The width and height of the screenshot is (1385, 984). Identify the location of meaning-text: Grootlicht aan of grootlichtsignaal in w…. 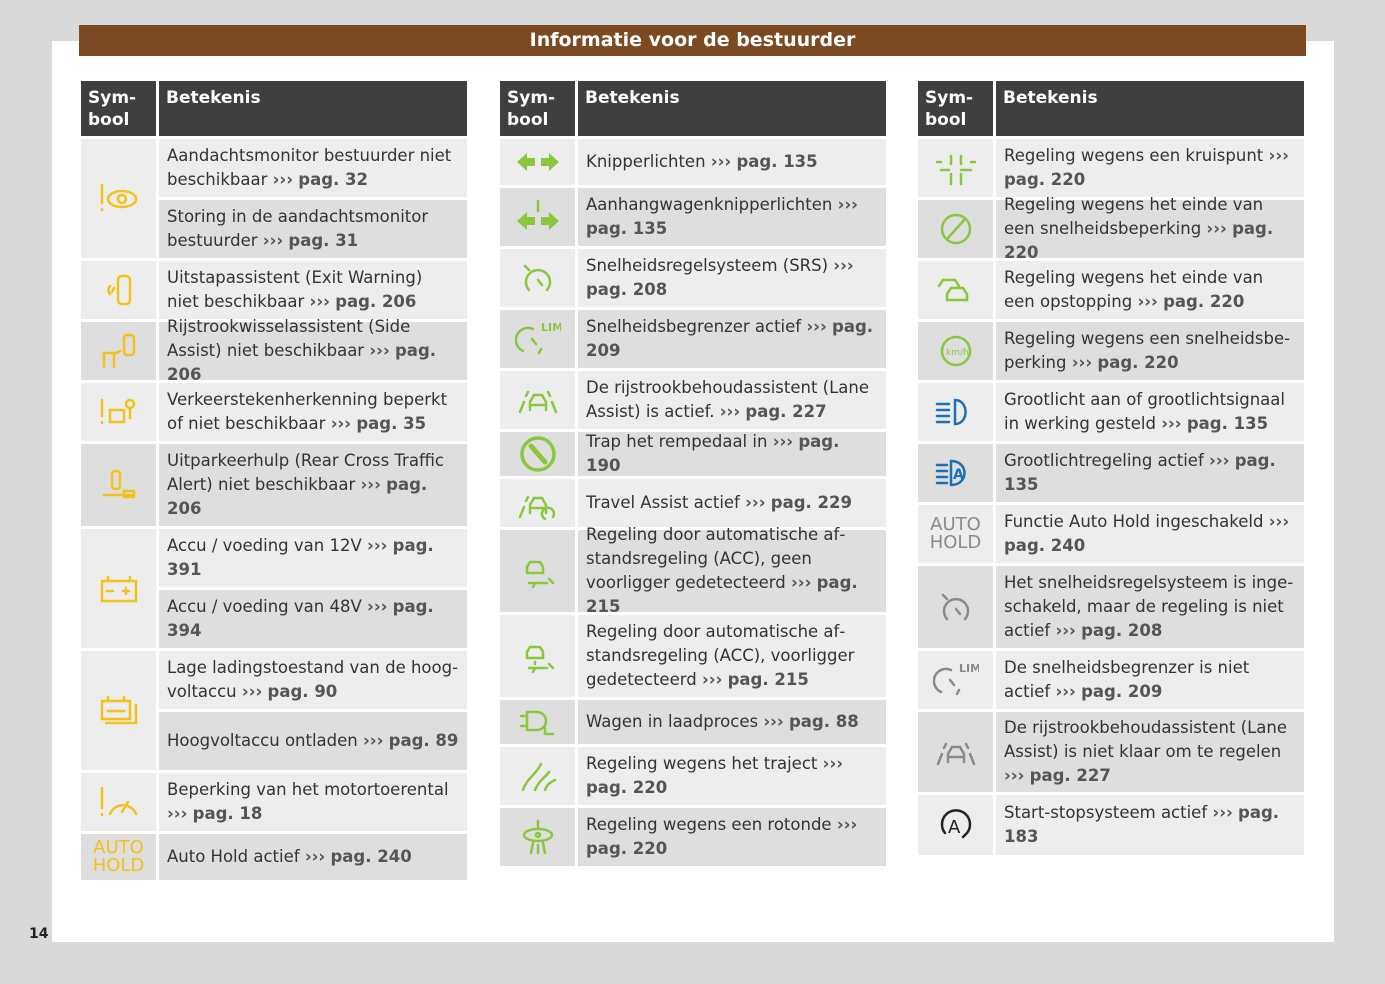
(1144, 411).